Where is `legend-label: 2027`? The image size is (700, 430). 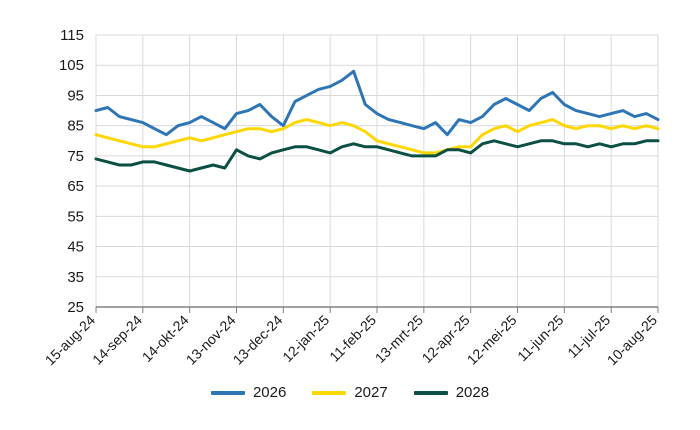 legend-label: 2027 is located at coordinates (371, 392).